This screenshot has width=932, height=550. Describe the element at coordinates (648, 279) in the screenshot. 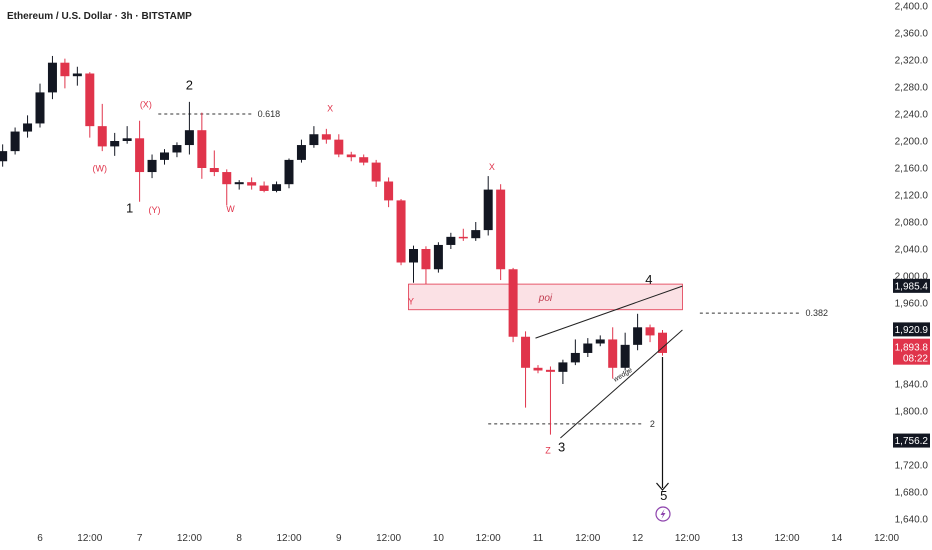

I see `wave-label: 4` at that location.